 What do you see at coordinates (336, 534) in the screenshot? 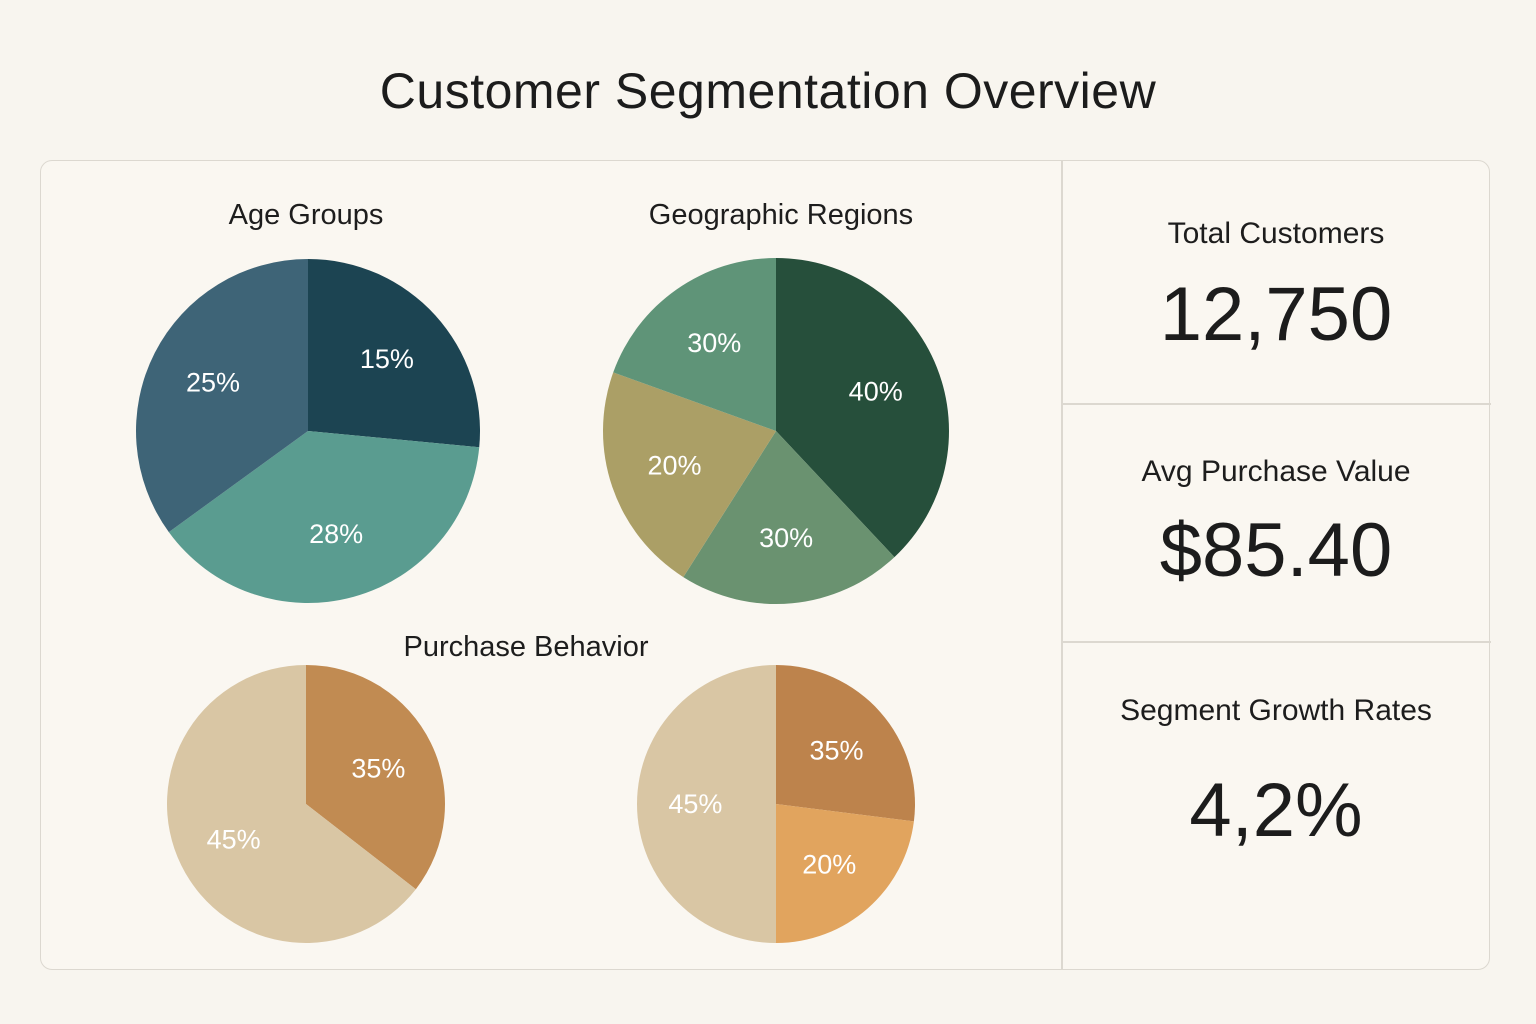
I see `pie-1-slice-2-label: 28%` at bounding box center [336, 534].